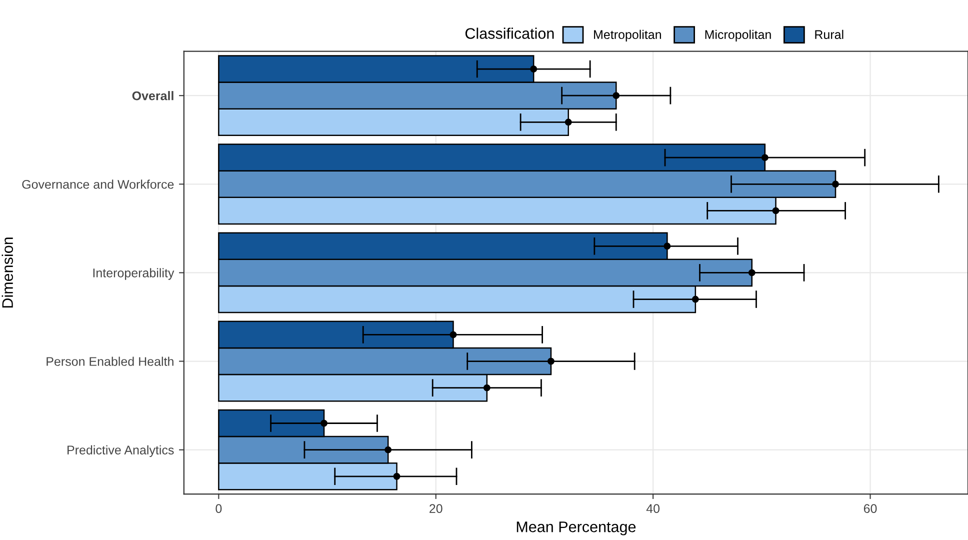 This screenshot has height=540, width=968. What do you see at coordinates (98, 184) in the screenshot?
I see `y-tick-label: Governance and Workforce` at bounding box center [98, 184].